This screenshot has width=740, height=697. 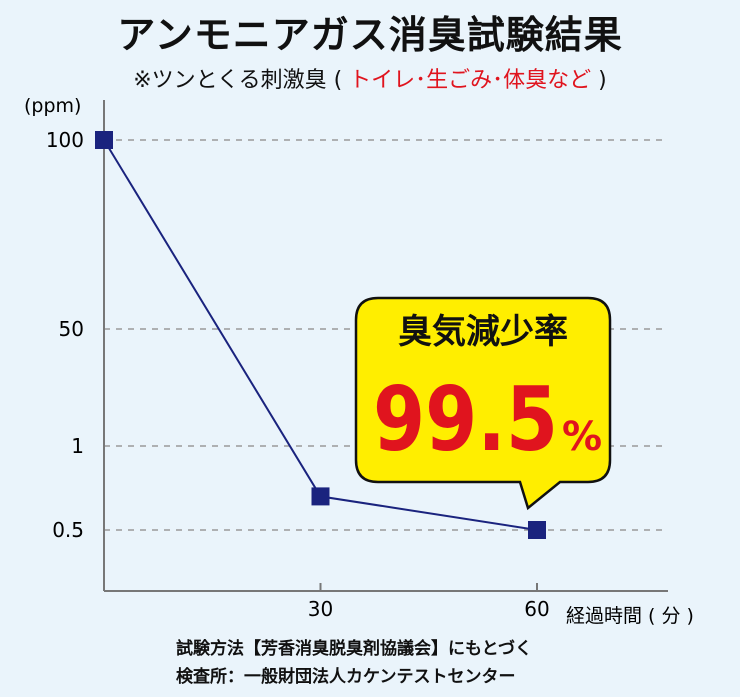 What do you see at coordinates (465, 419) in the screenshot?
I see `reduction-rate-value: 99.5` at bounding box center [465, 419].